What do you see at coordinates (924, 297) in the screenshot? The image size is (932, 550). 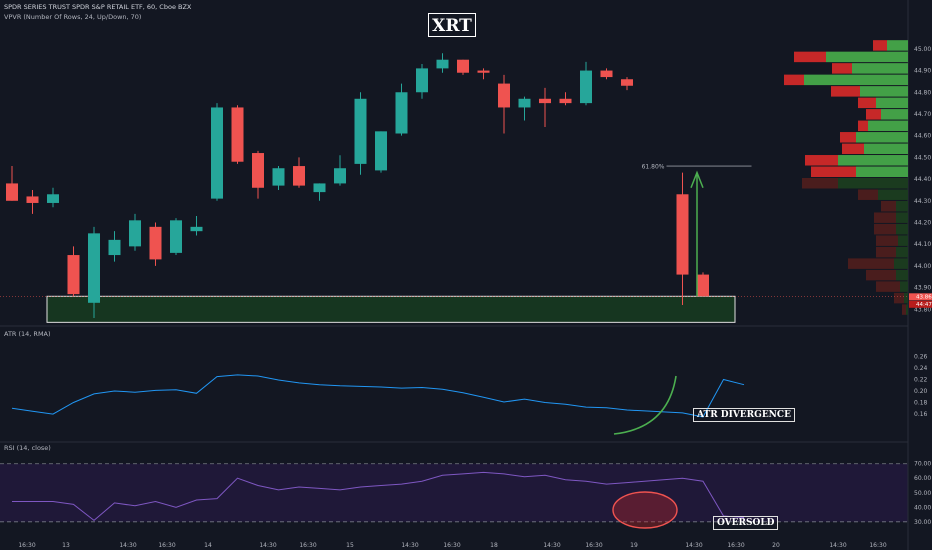 I see `last-price-tag-text: 43.86` at bounding box center [924, 297].